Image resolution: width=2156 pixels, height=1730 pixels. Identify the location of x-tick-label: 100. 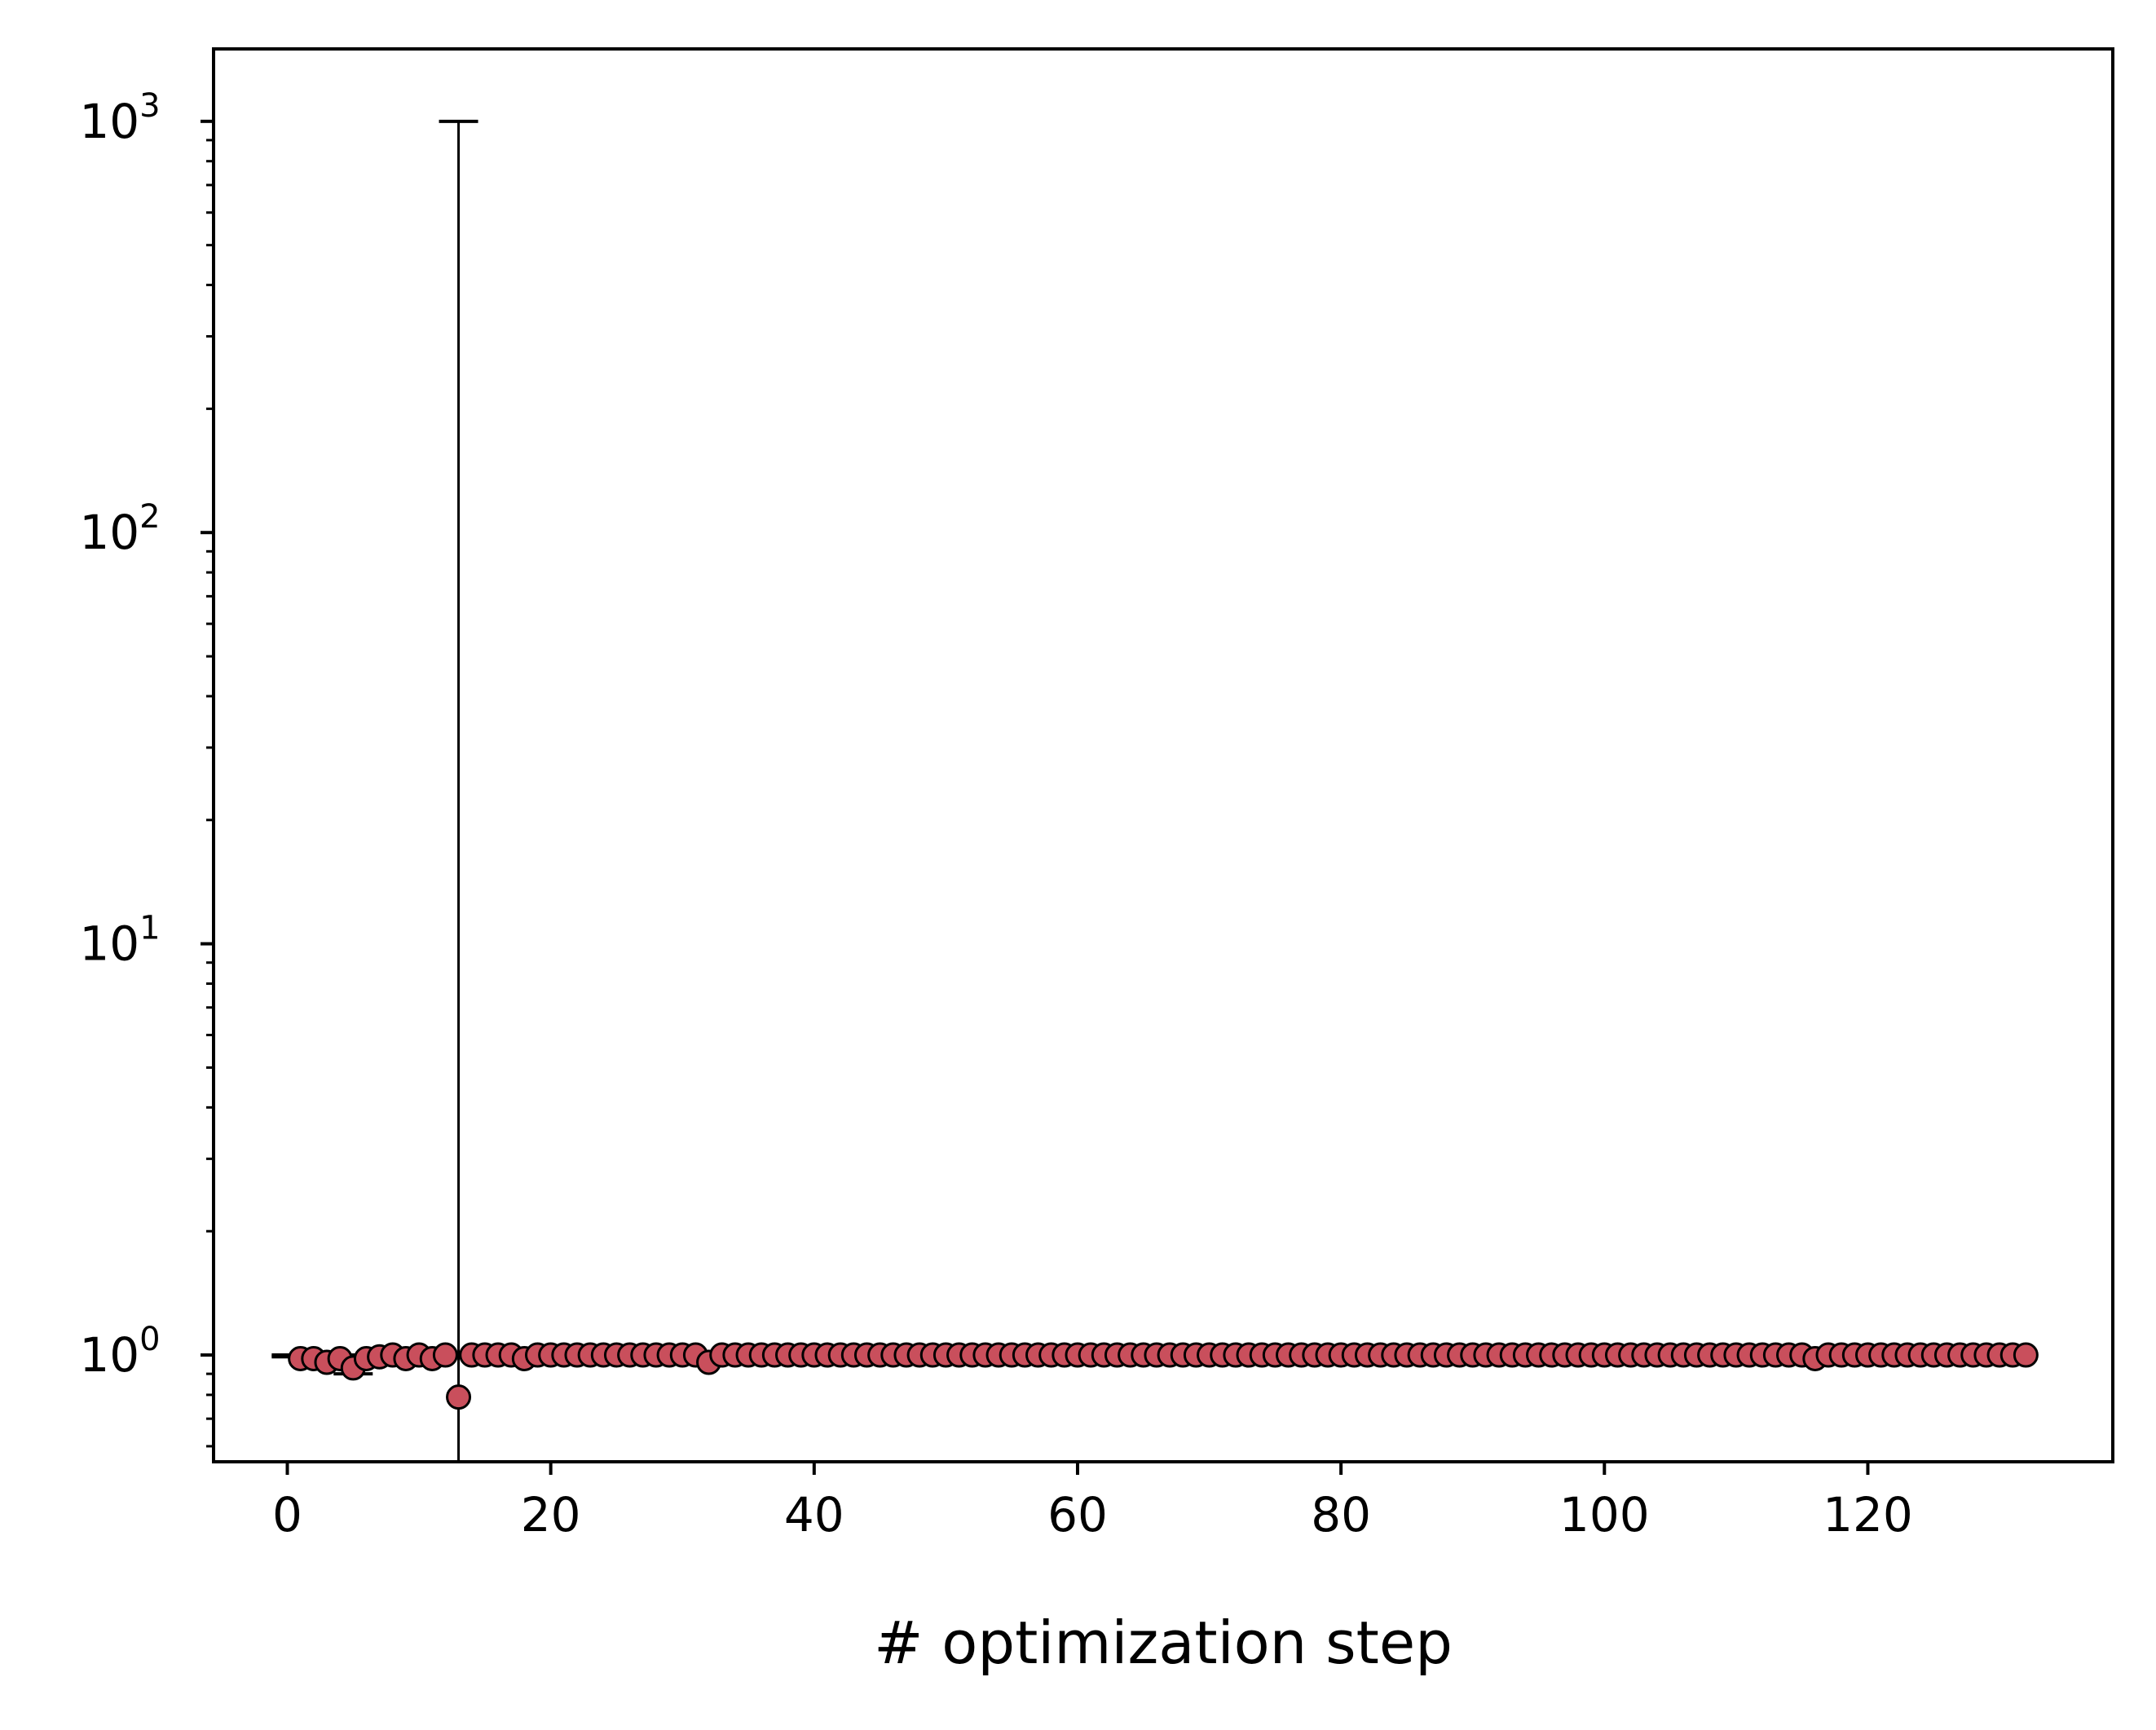
(1604, 1515).